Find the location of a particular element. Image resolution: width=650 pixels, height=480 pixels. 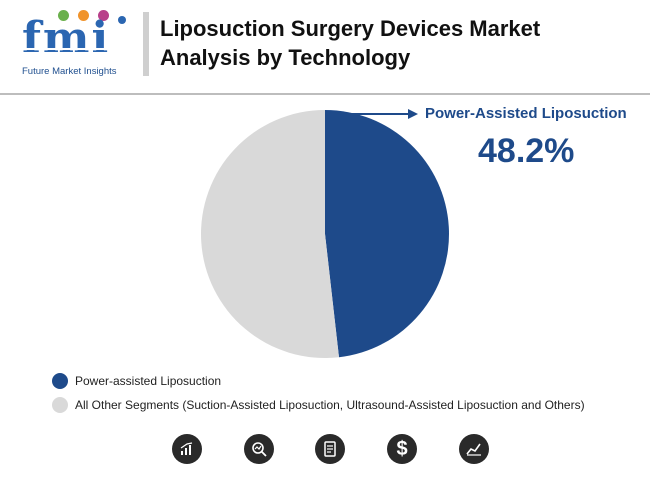

footer-icons: $ is located at coordinates (325, 454).